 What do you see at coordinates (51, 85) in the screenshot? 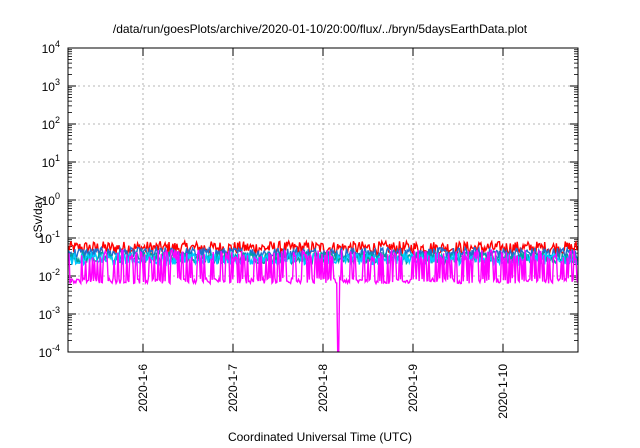
I see `y-tick-label: 10³` at bounding box center [51, 85].